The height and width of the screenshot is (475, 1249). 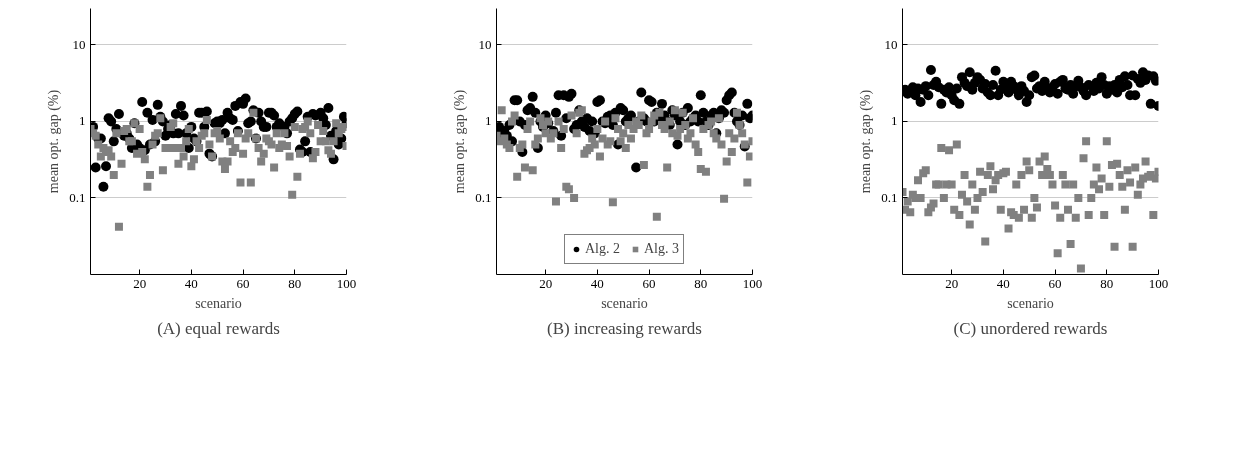 What do you see at coordinates (624, 328) in the screenshot?
I see `text: (B) increasing rewards` at bounding box center [624, 328].